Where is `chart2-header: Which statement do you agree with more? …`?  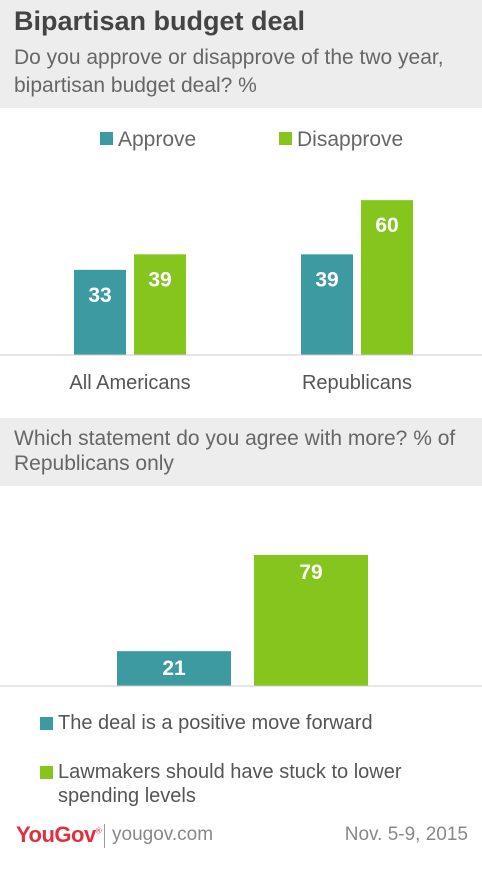
chart2-header: Which statement do you agree with more? … is located at coordinates (241, 452).